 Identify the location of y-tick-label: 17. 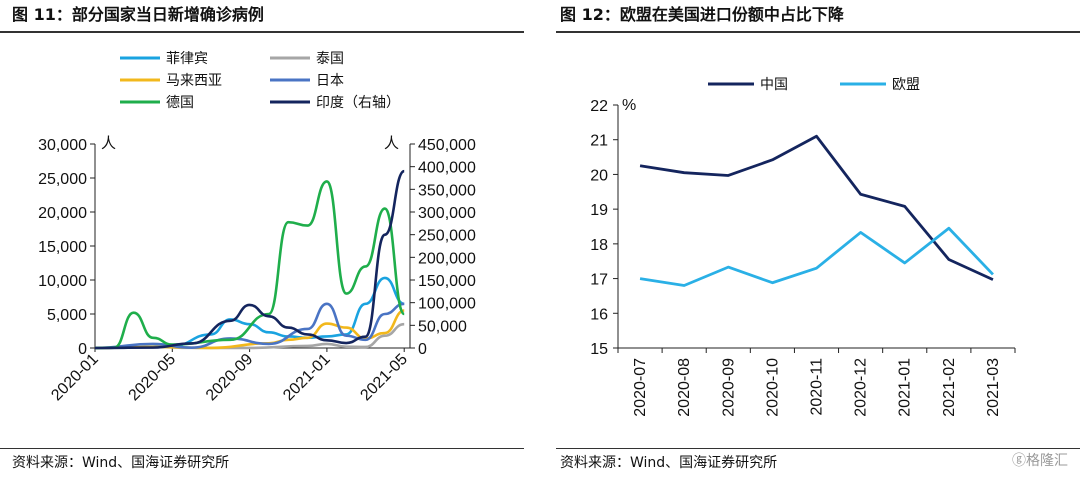
(599, 280).